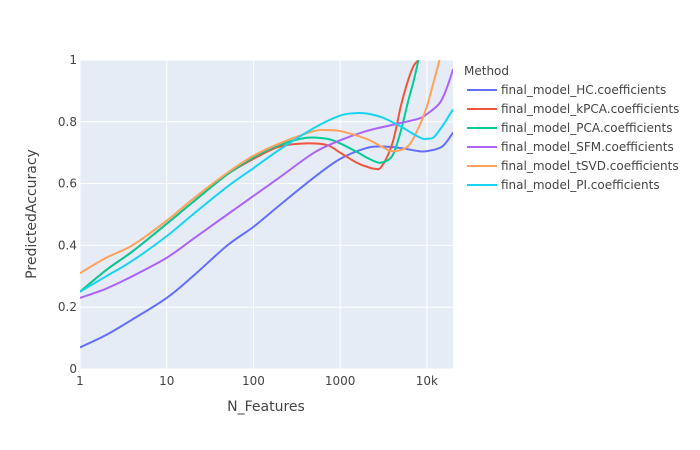 This screenshot has width=700, height=450. Describe the element at coordinates (73, 369) in the screenshot. I see `y-tick-label: 0` at that location.